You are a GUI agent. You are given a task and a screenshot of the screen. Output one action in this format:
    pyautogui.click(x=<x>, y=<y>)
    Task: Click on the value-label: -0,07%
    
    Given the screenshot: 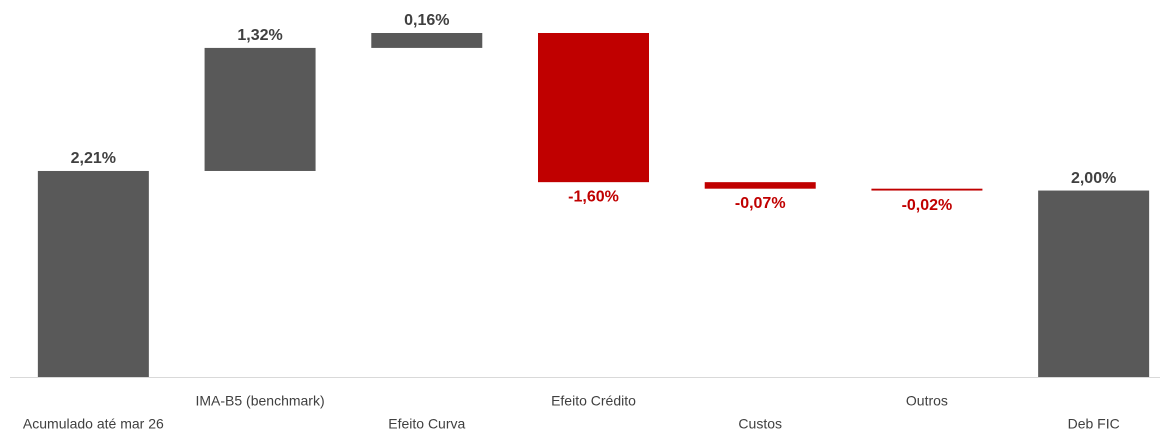 What is the action you would take?
    pyautogui.click(x=760, y=203)
    